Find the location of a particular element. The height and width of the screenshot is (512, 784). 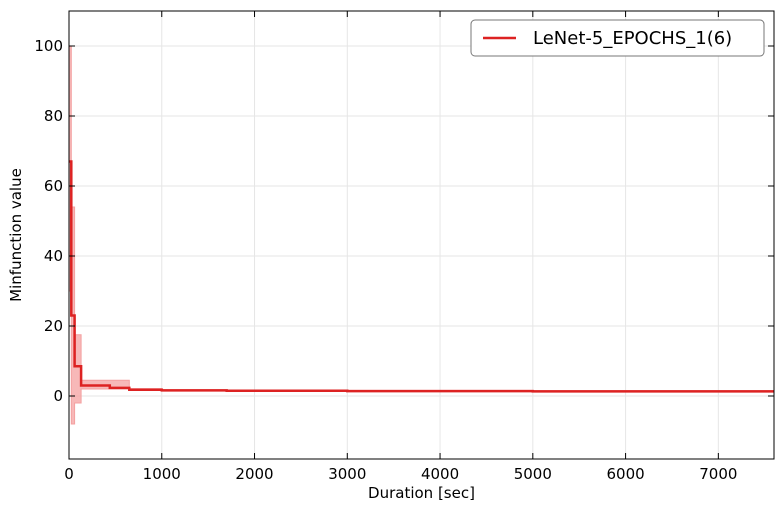

x-tick-label: 3000 is located at coordinates (347, 474).